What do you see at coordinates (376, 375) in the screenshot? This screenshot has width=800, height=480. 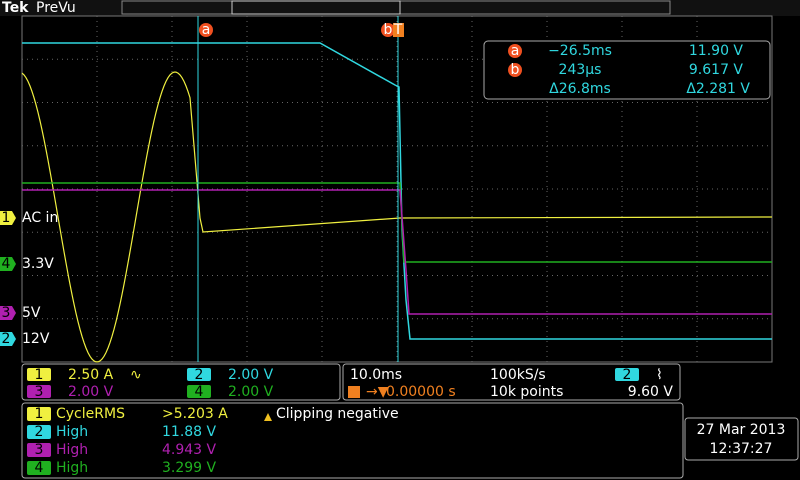 I see `time-scale: 10.0ms` at bounding box center [376, 375].